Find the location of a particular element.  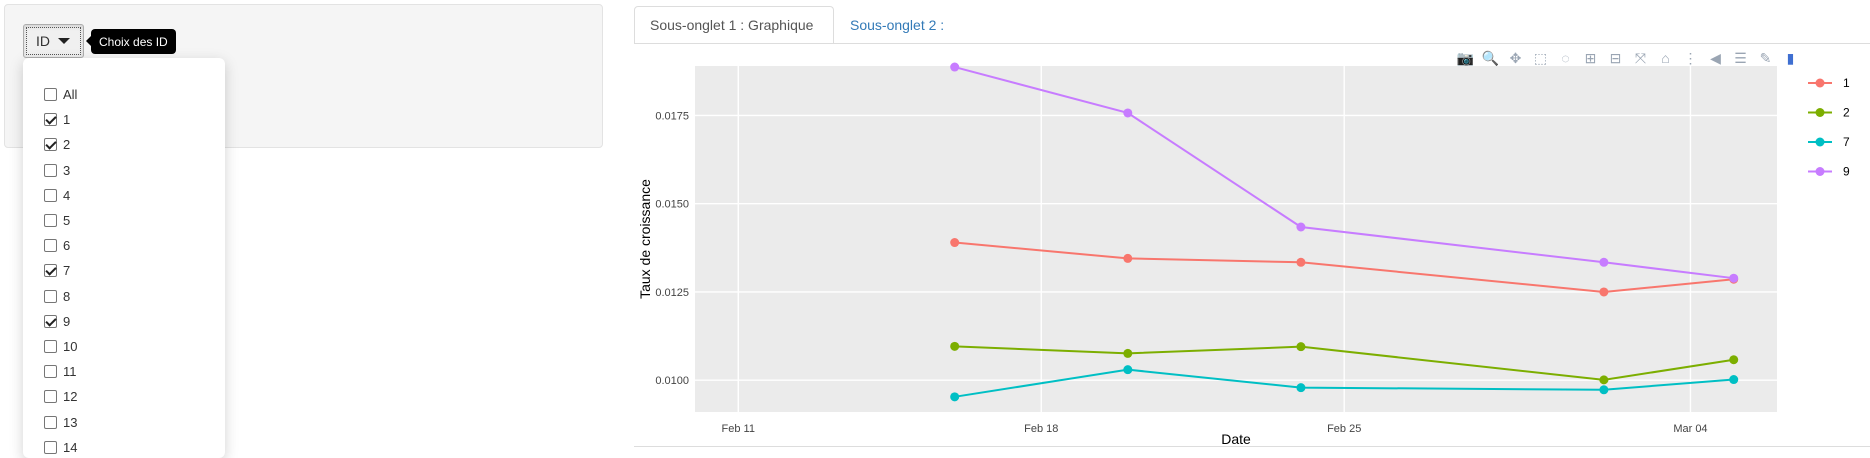

zoom-in-icon: ⊞ is located at coordinates (1590, 57).